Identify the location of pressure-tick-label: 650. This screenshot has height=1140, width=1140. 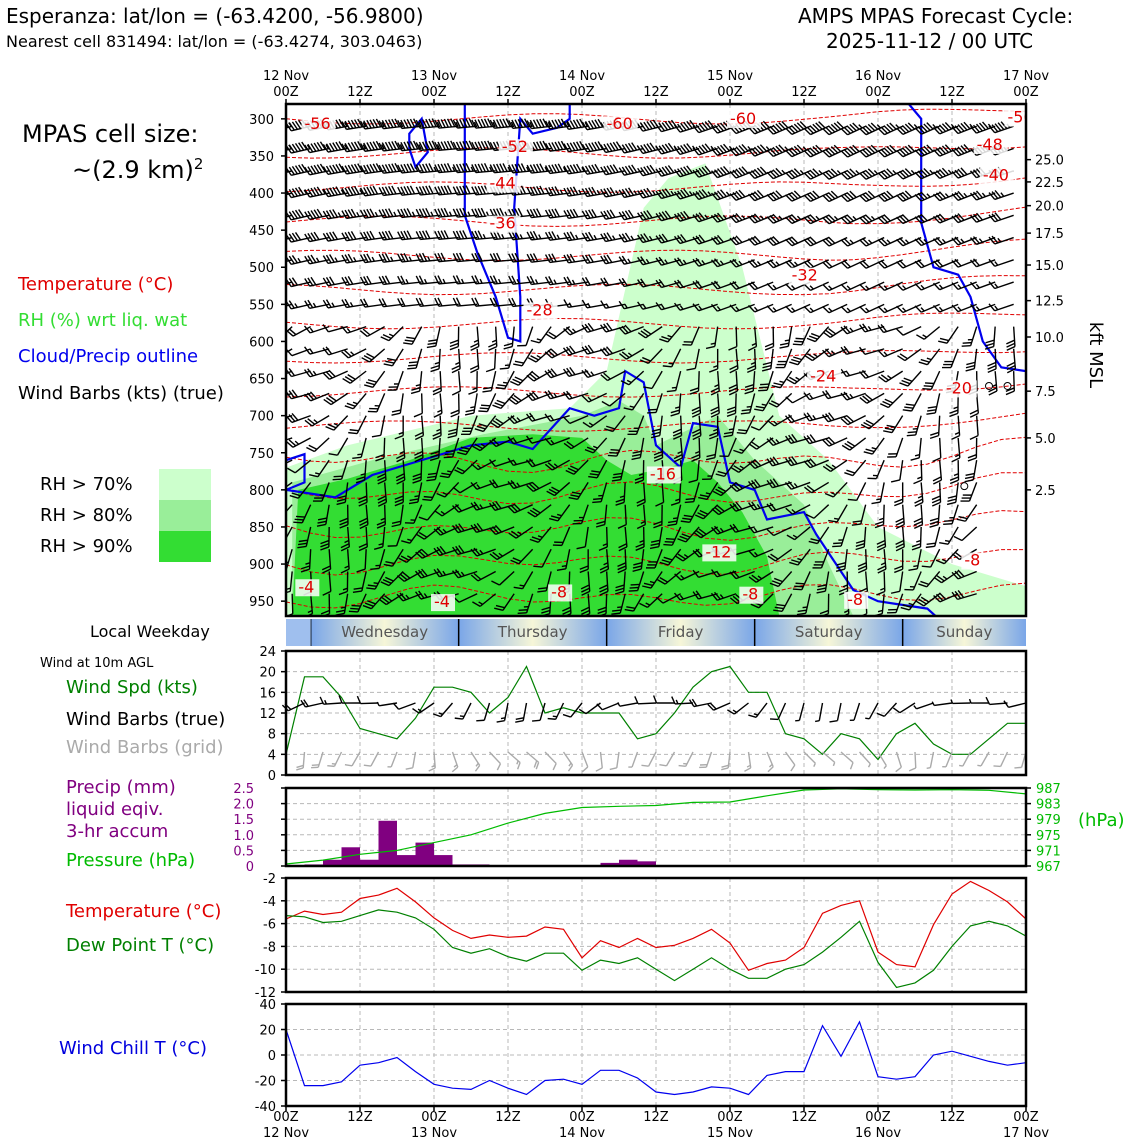
(261, 380).